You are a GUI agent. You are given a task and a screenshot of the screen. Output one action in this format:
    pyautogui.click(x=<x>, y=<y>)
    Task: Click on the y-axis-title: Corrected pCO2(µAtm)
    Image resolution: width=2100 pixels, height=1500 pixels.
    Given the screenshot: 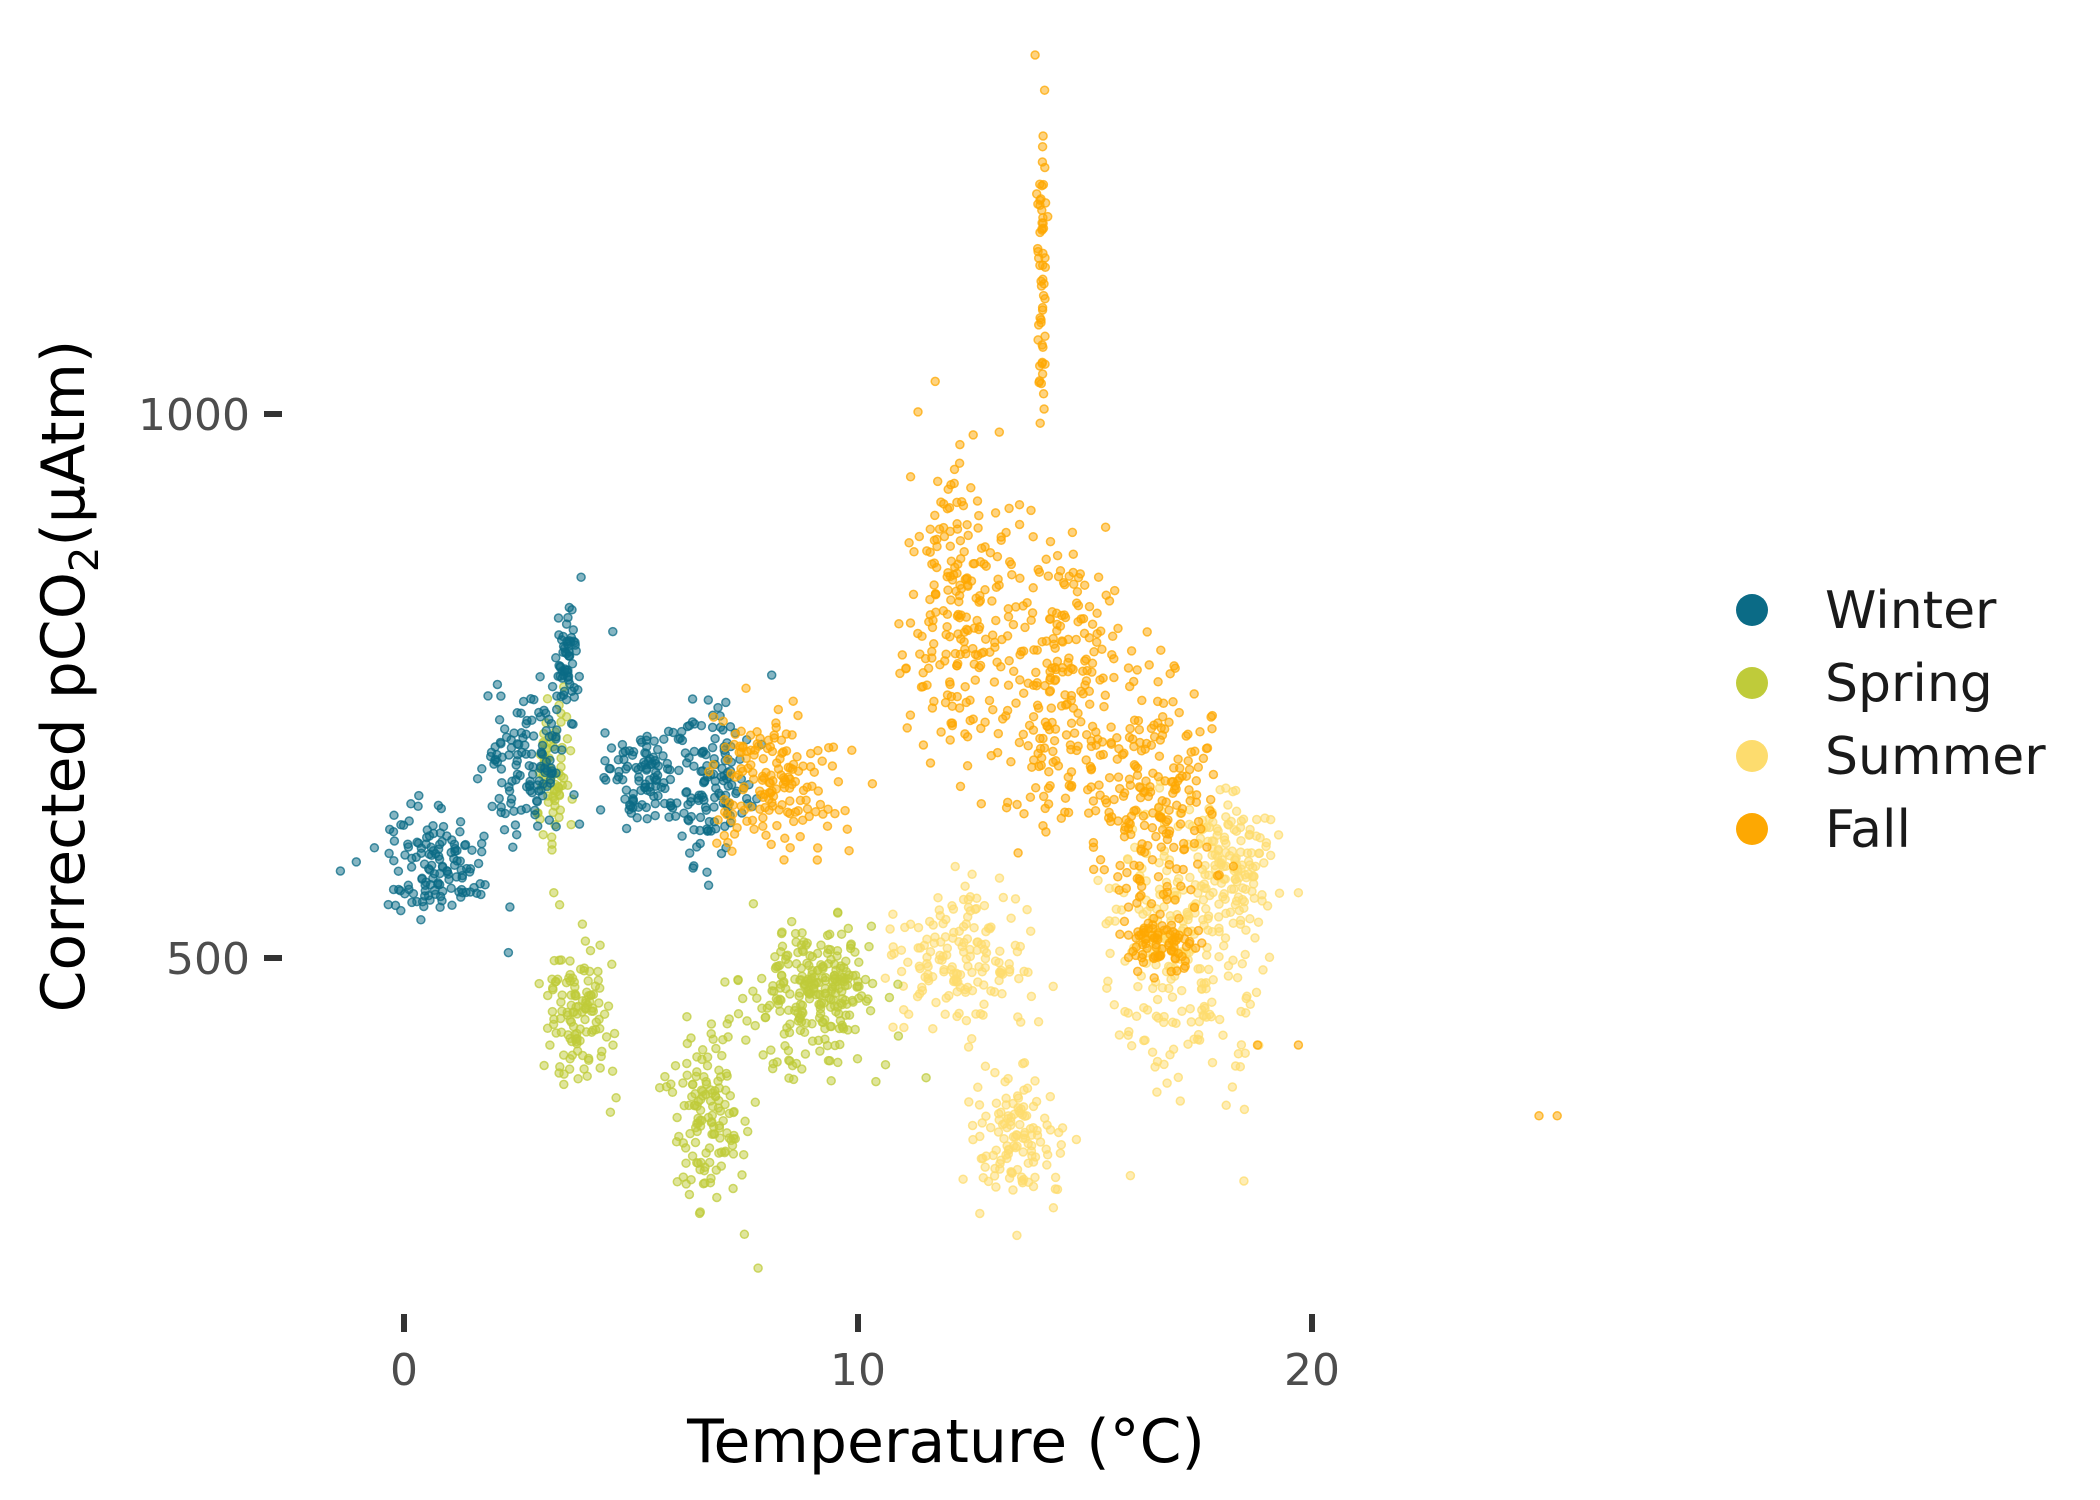 What is the action you would take?
    pyautogui.click(x=68, y=676)
    